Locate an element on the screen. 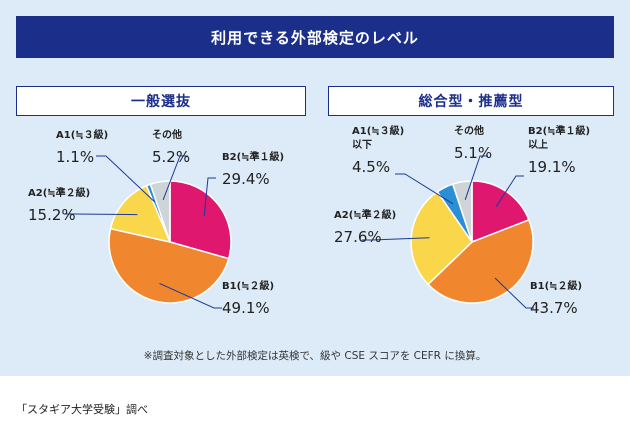  pie2-value-label-4: 5.1% is located at coordinates (473, 153).